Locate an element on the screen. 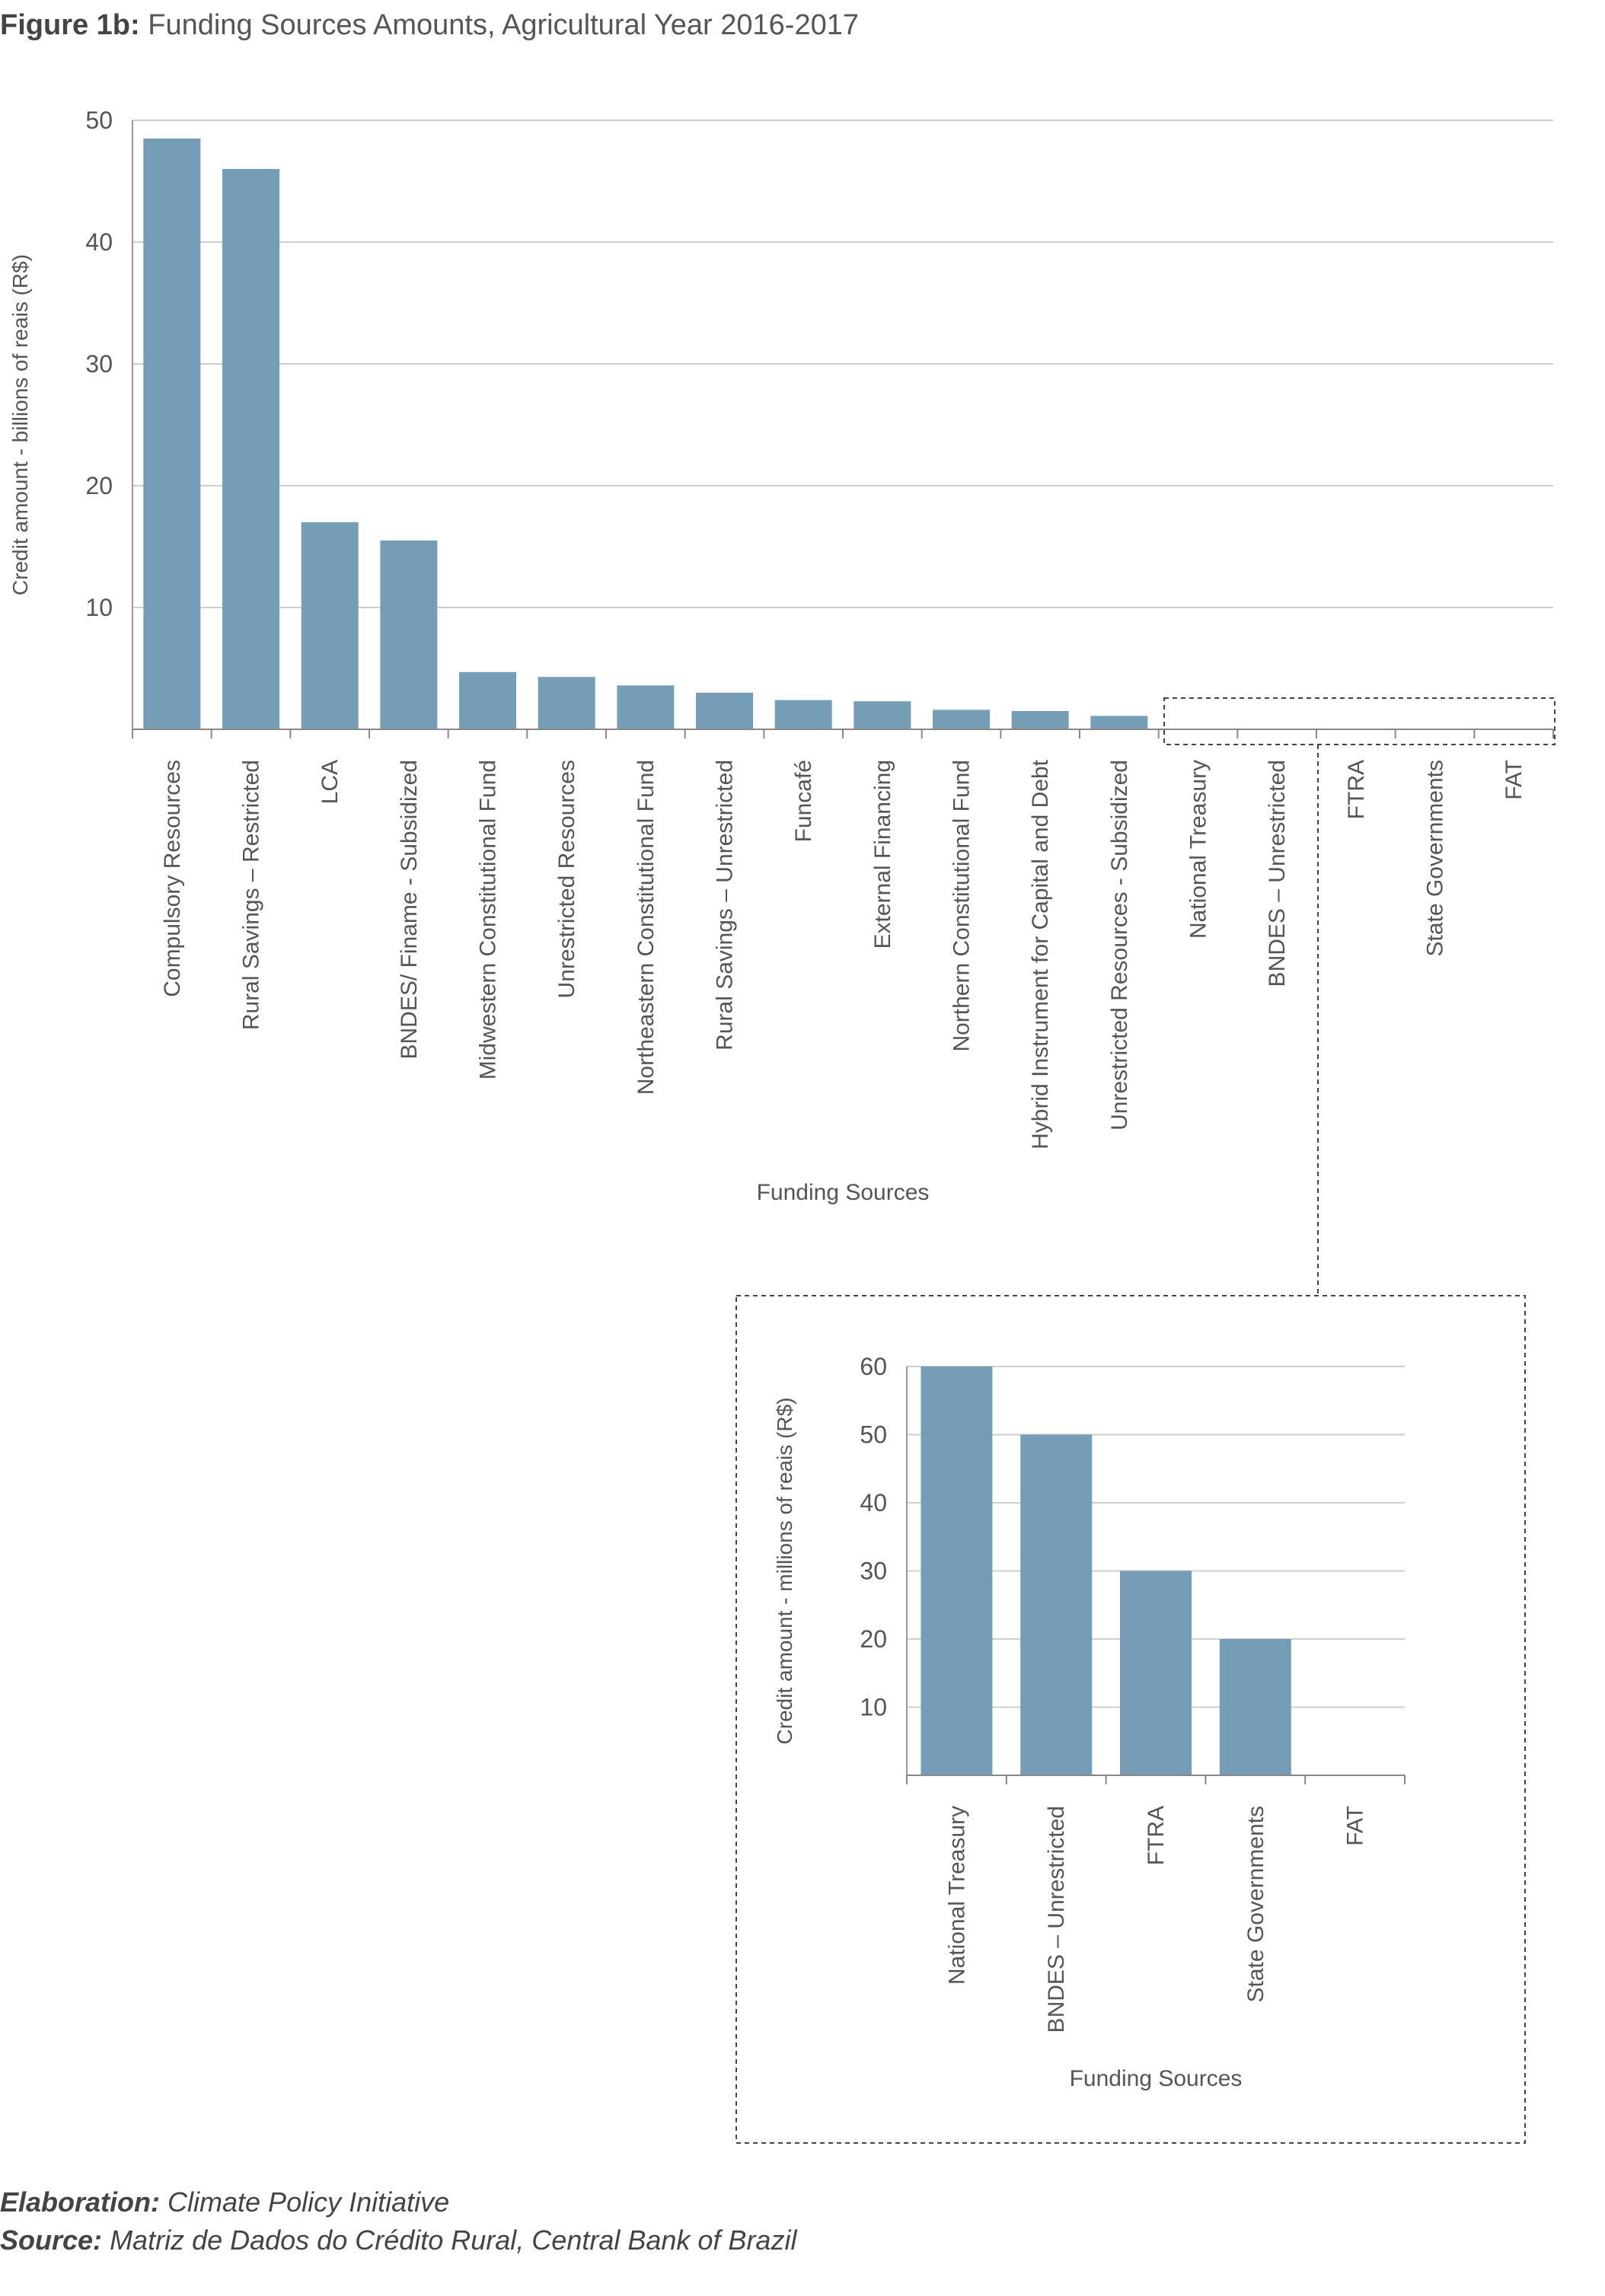 Image resolution: width=1605 pixels, height=2296 pixels. main-category-label: Unrestricted Resources - Subsidized is located at coordinates (1119, 945).